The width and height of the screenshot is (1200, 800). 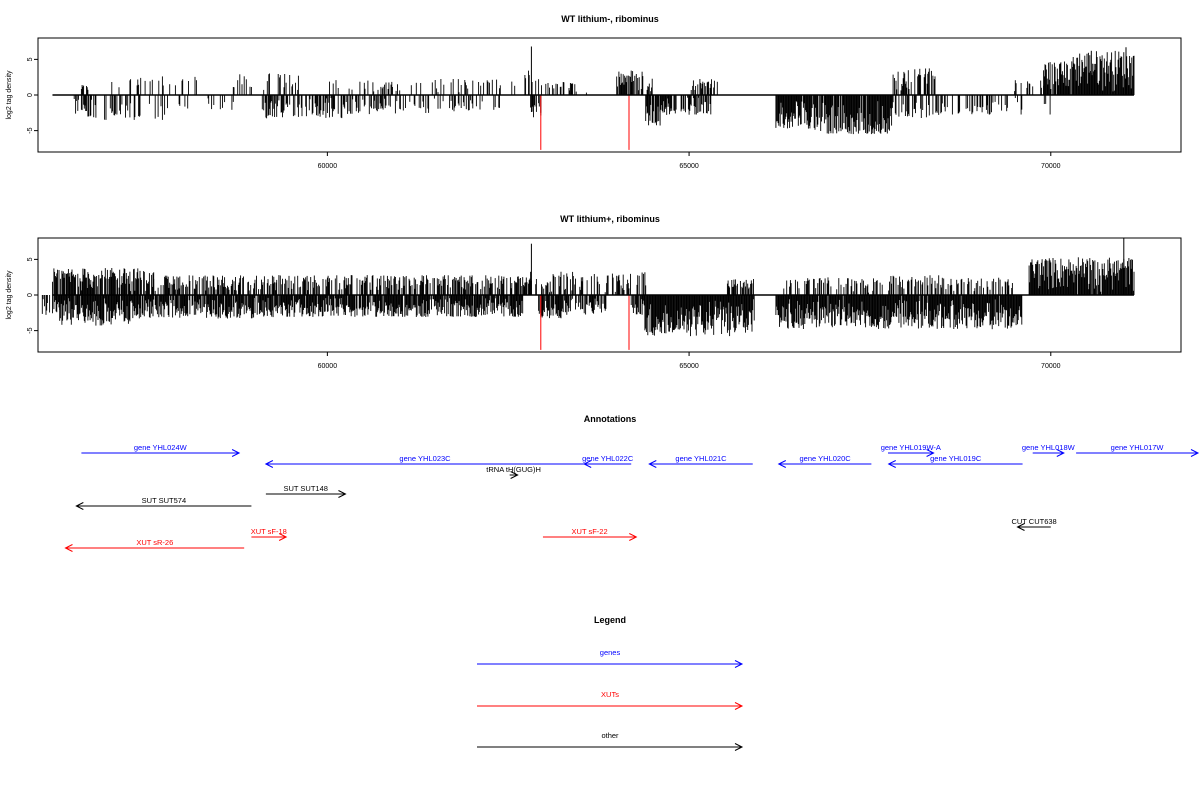 I want to click on panel-title: WT lithium+, ribominus, so click(x=610, y=219).